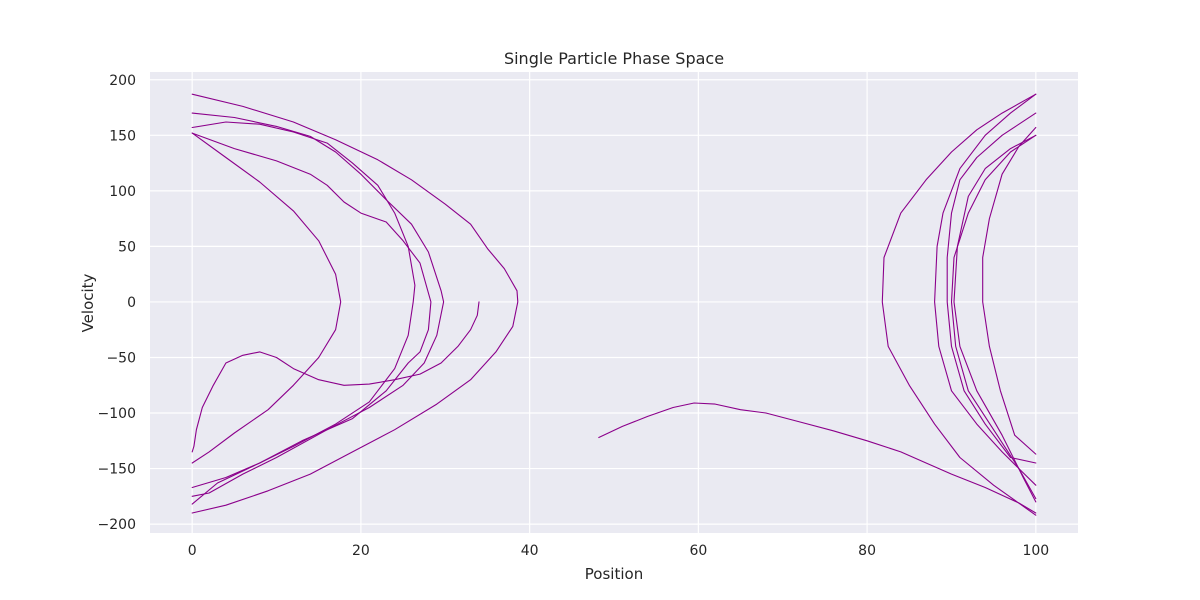 This screenshot has width=1200, height=600. Describe the element at coordinates (530, 551) in the screenshot. I see `x-tick-label: 40` at that location.